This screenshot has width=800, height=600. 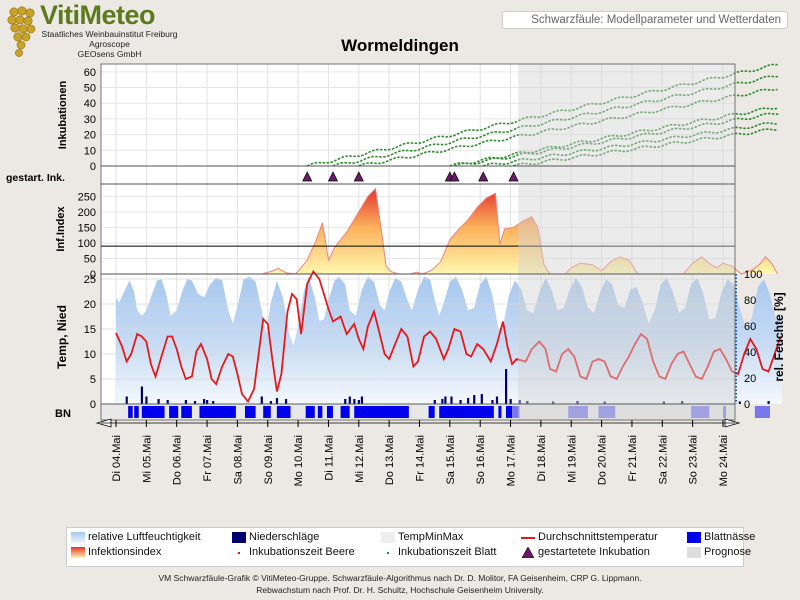 What do you see at coordinates (329, 458) in the screenshot?
I see `x-tick-label: Di 11.Mai` at bounding box center [329, 458].